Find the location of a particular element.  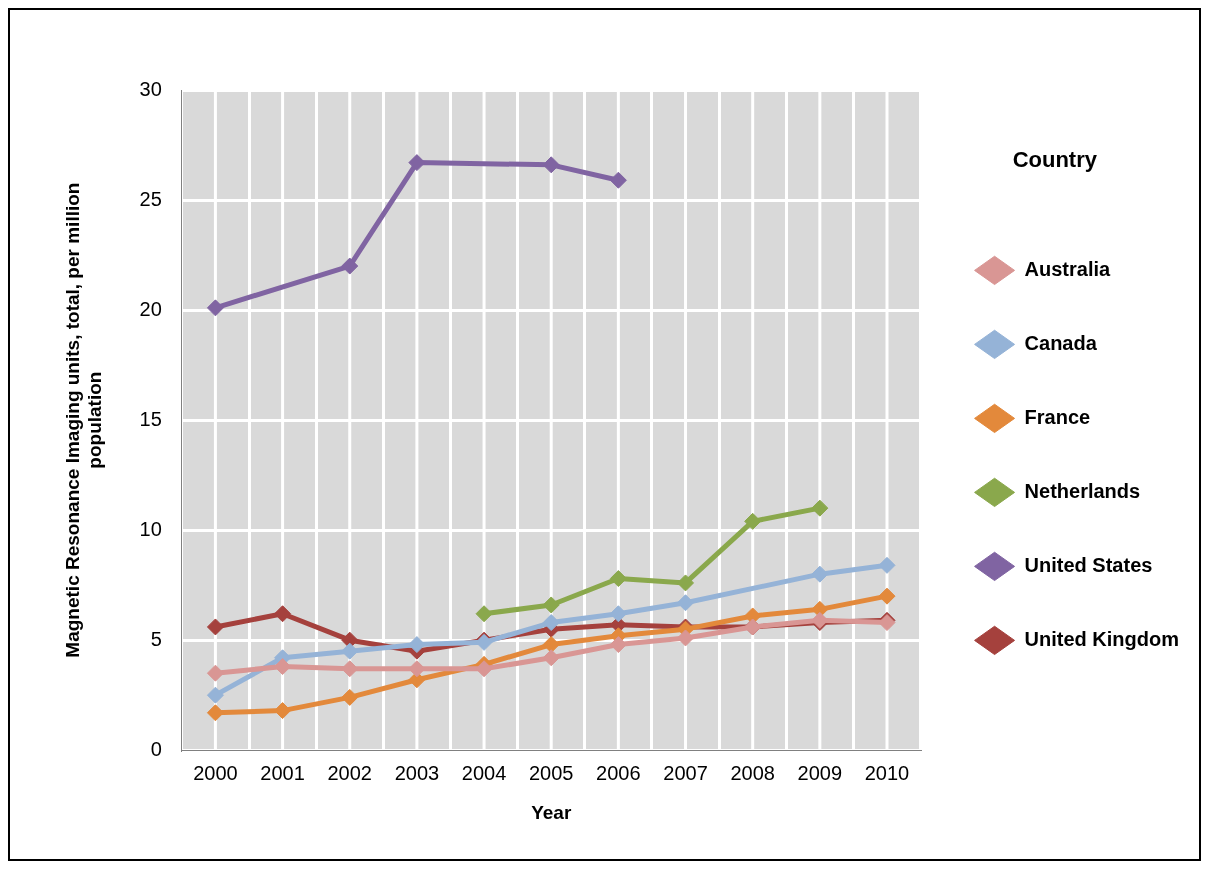

y-tick-label: 10 is located at coordinates (150, 528).